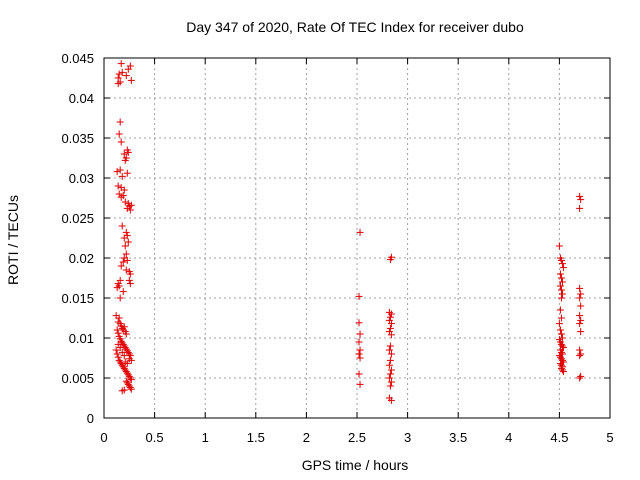 This screenshot has width=640, height=480. Describe the element at coordinates (357, 437) in the screenshot. I see `x-tick-label: 2.5` at that location.